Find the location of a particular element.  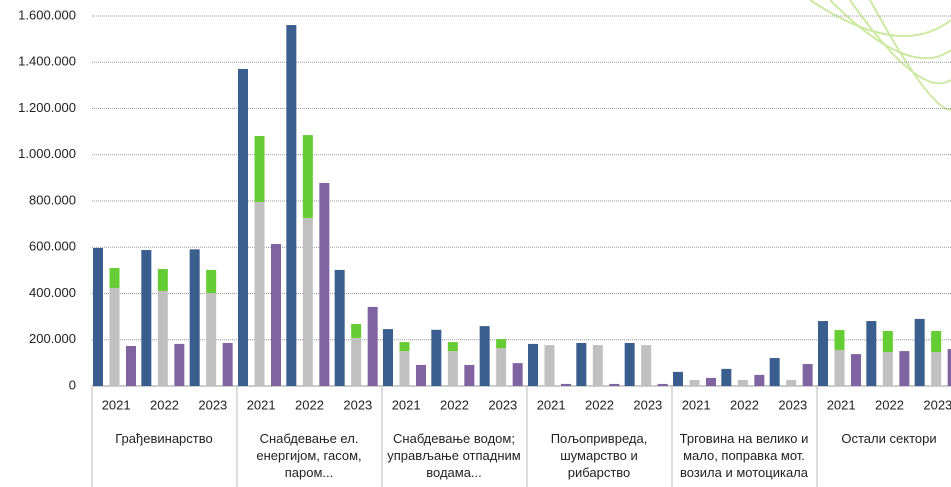

y-tick-label: 400.000 is located at coordinates (52, 292).